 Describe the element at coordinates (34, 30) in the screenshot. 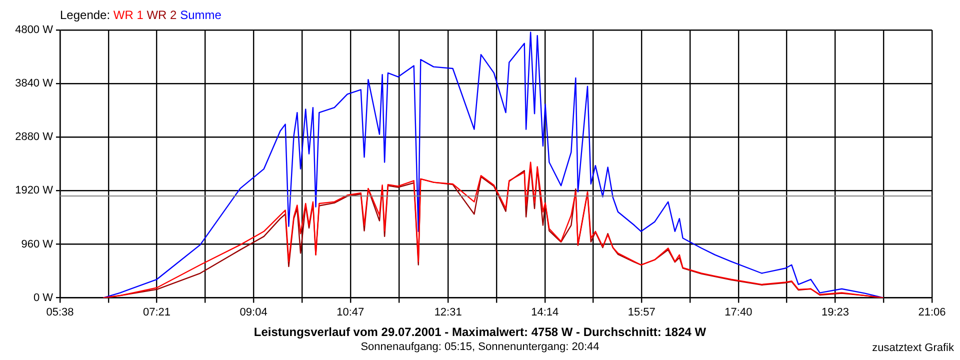

I see `y-tick-label: 4800 W` at that location.